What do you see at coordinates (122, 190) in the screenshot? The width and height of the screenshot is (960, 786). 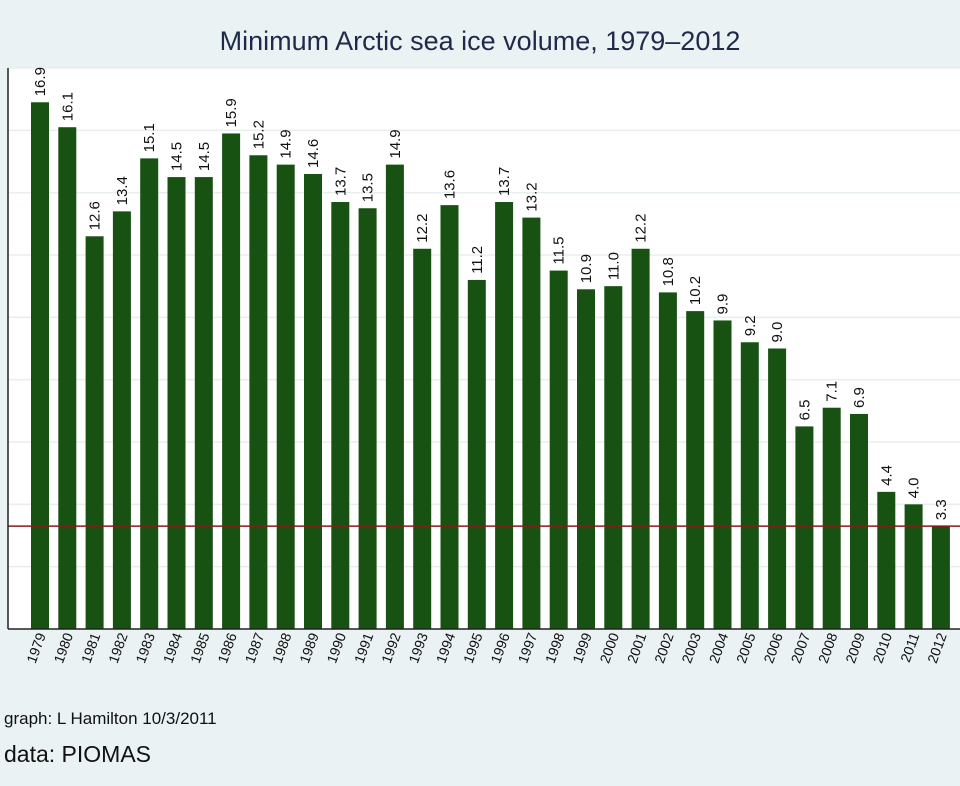 I see `bar-value-label: 13.4` at bounding box center [122, 190].